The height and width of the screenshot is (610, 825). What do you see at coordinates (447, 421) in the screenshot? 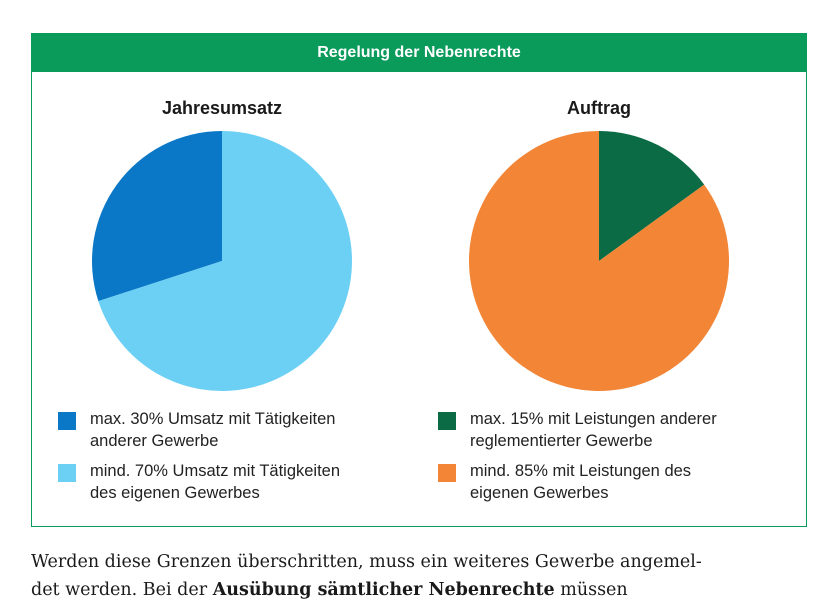
I see `legend-swatch-green-dark` at bounding box center [447, 421].